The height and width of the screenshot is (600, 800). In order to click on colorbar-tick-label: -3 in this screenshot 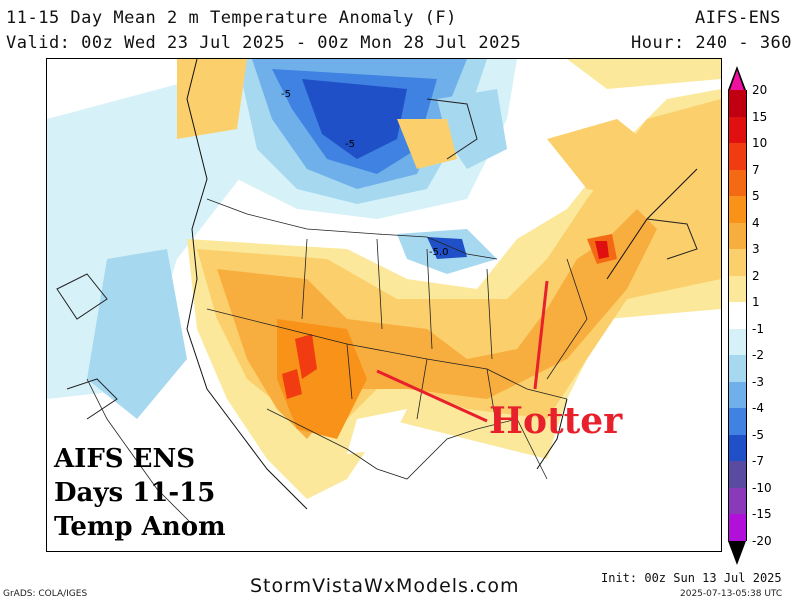, I will do `click(758, 381)`.